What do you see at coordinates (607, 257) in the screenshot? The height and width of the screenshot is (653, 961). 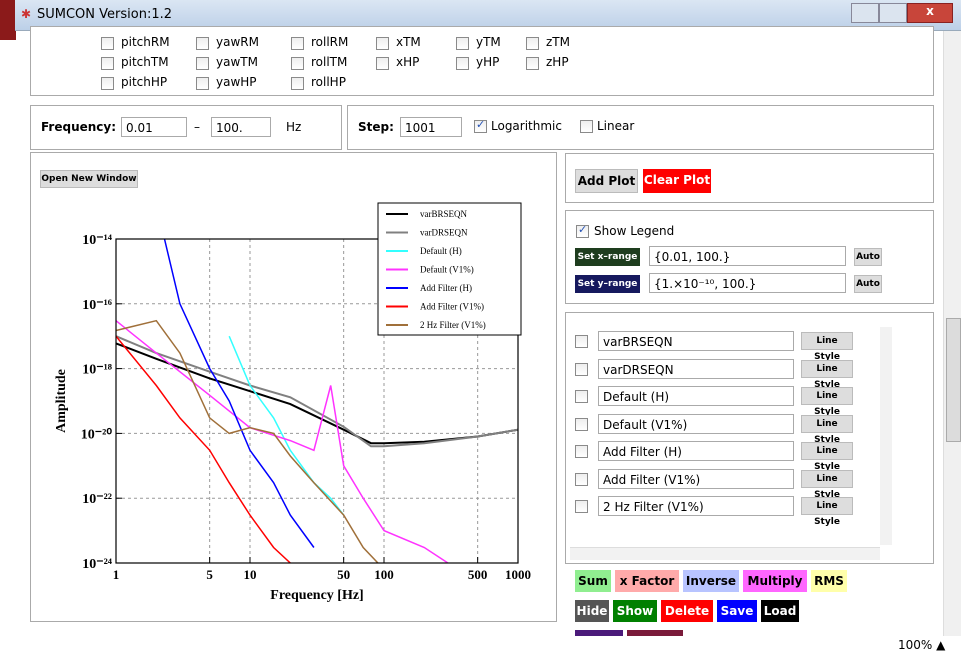 I see `set-x-range-button: Set x–range` at bounding box center [607, 257].